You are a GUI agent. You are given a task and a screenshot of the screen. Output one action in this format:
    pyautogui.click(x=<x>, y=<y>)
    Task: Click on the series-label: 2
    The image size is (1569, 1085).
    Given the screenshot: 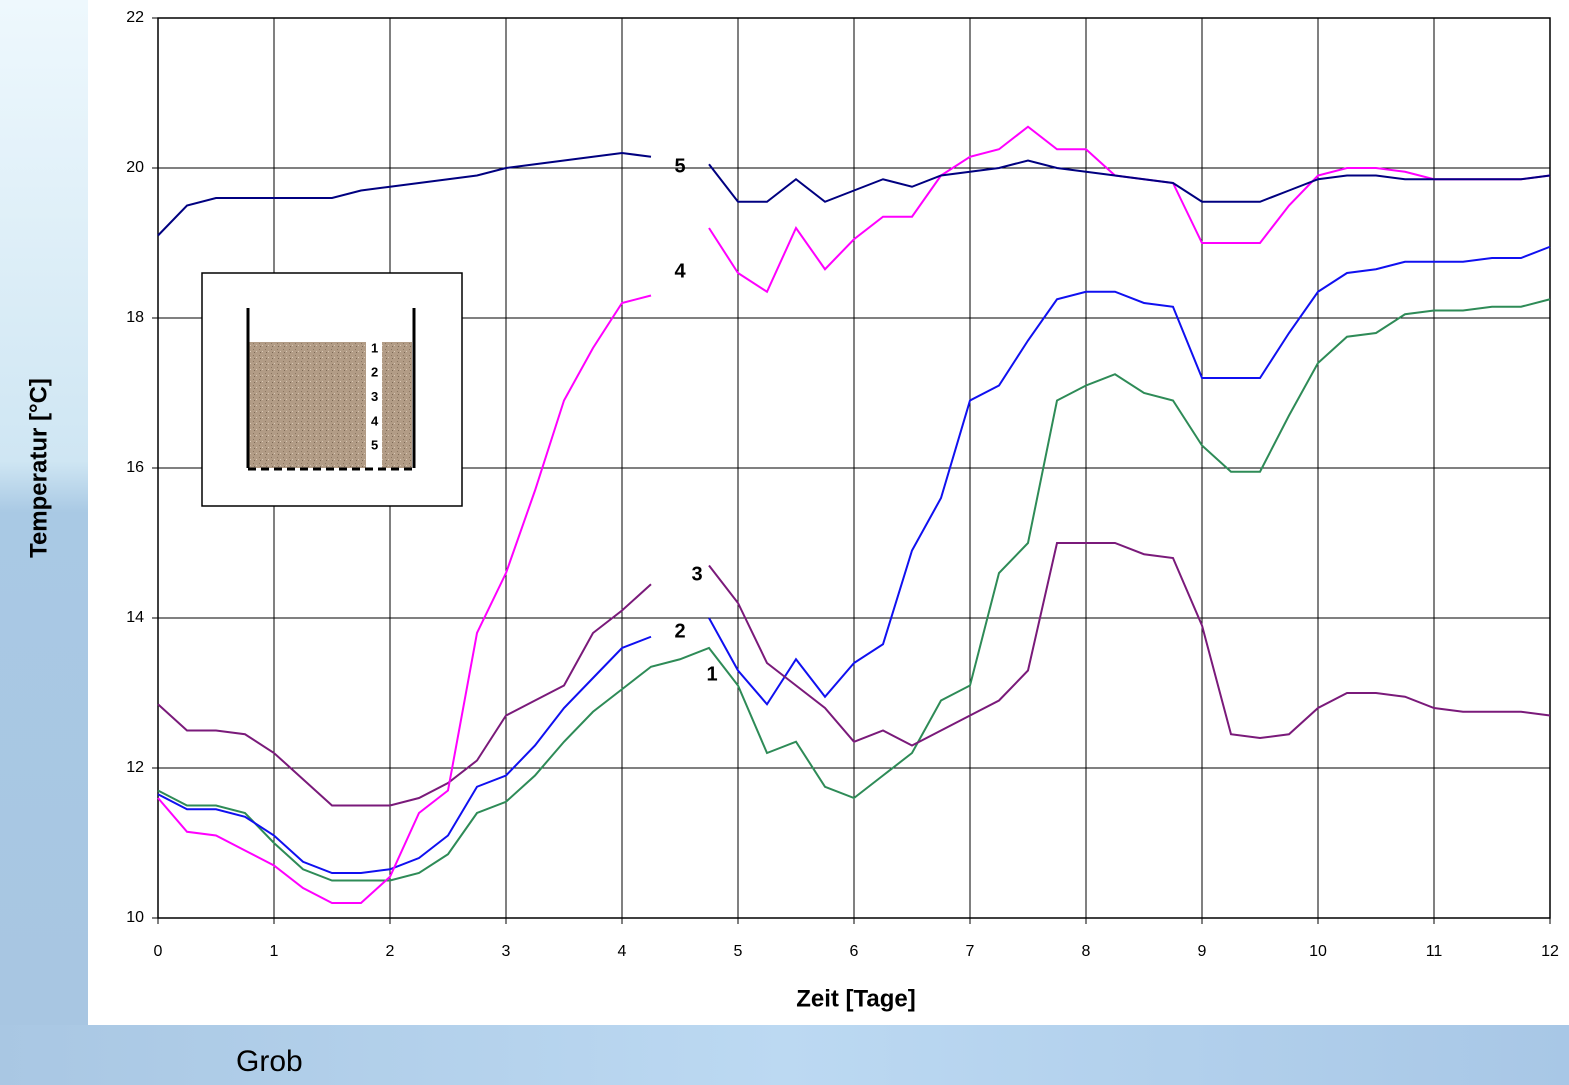 What is the action you would take?
    pyautogui.click(x=679, y=631)
    